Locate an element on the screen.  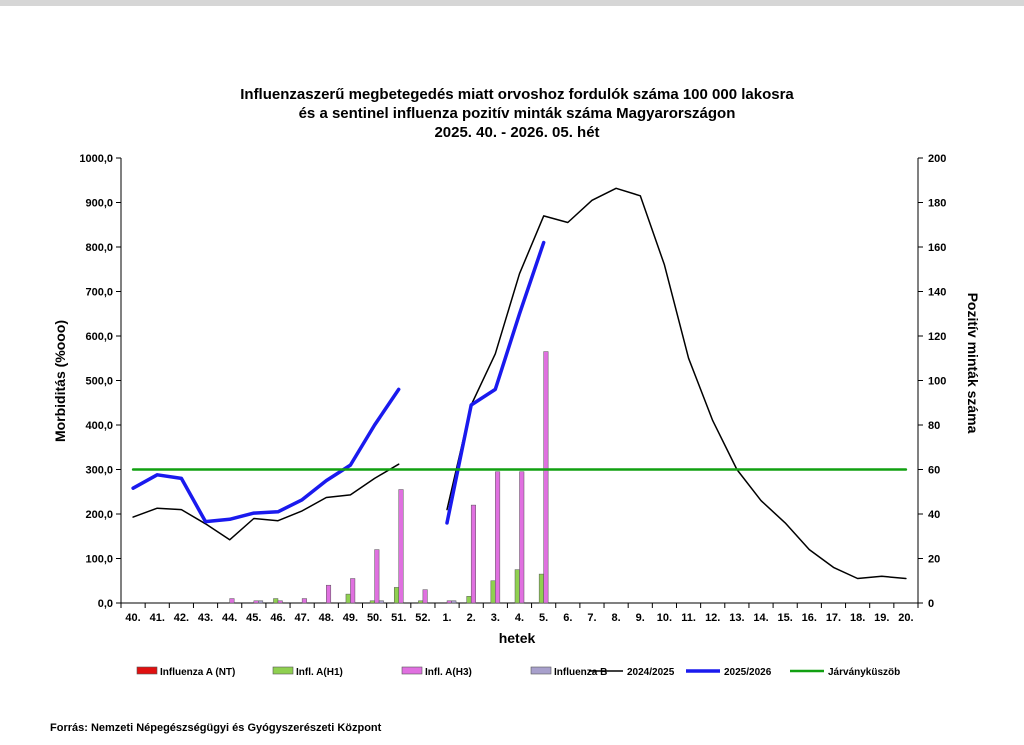
x-tick-label: 52. is located at coordinates (422, 618).